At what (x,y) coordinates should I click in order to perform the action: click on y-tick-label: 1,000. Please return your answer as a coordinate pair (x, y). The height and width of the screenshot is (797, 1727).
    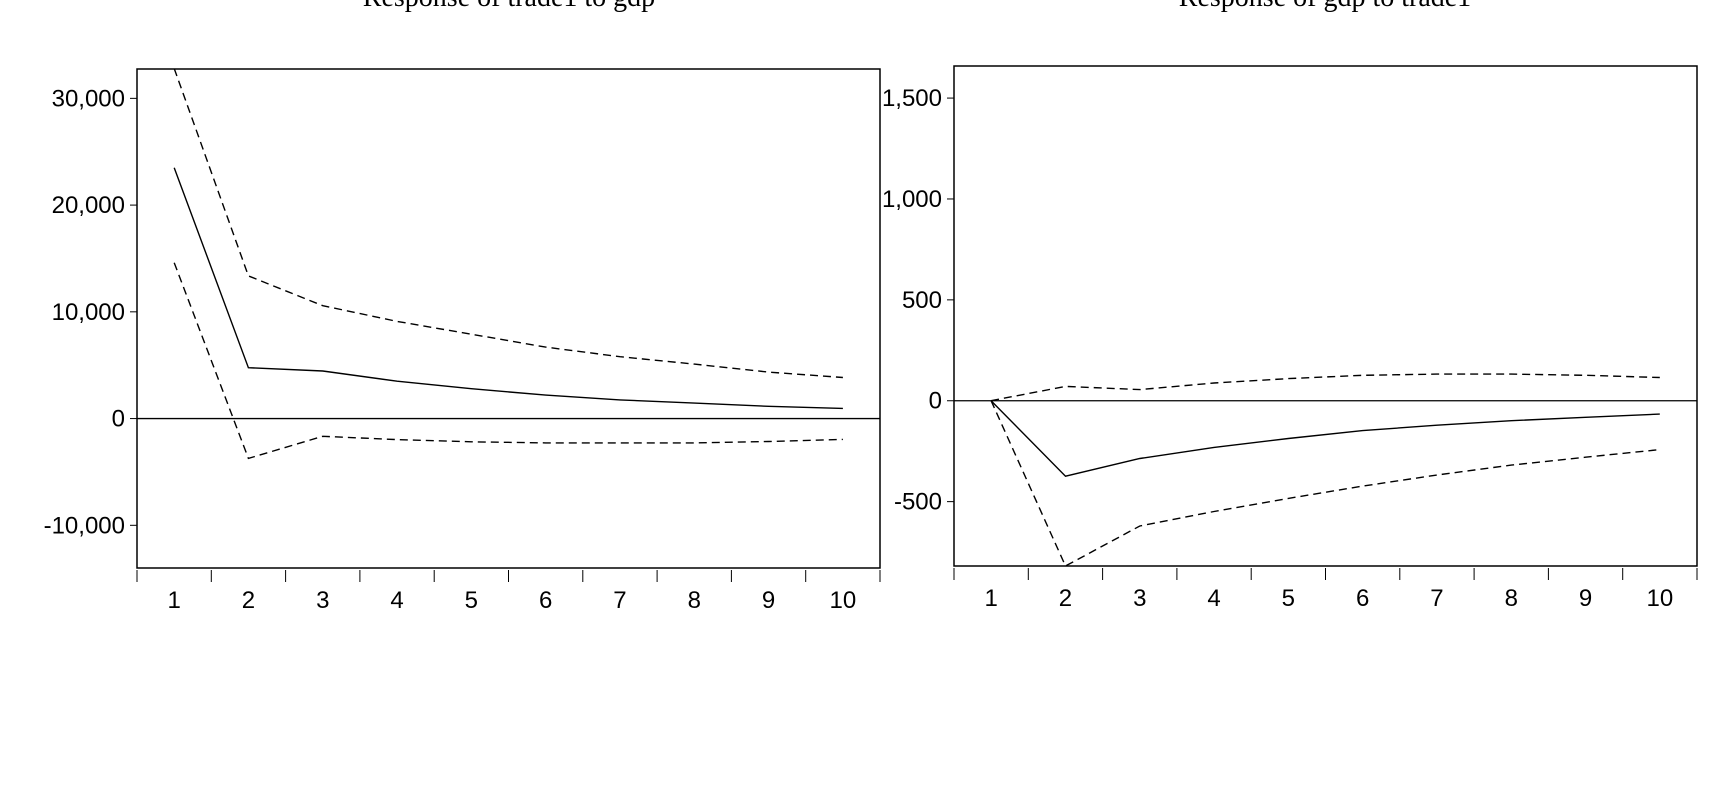
    Looking at the image, I should click on (912, 199).